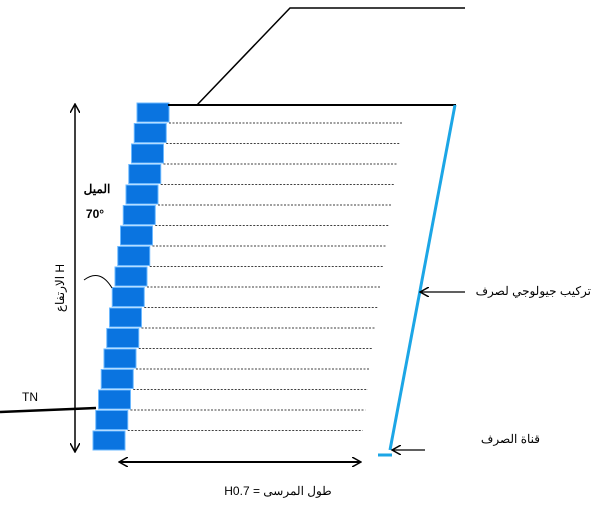  I want to click on drain-channel-label: قناة الصرف, so click(510, 439).